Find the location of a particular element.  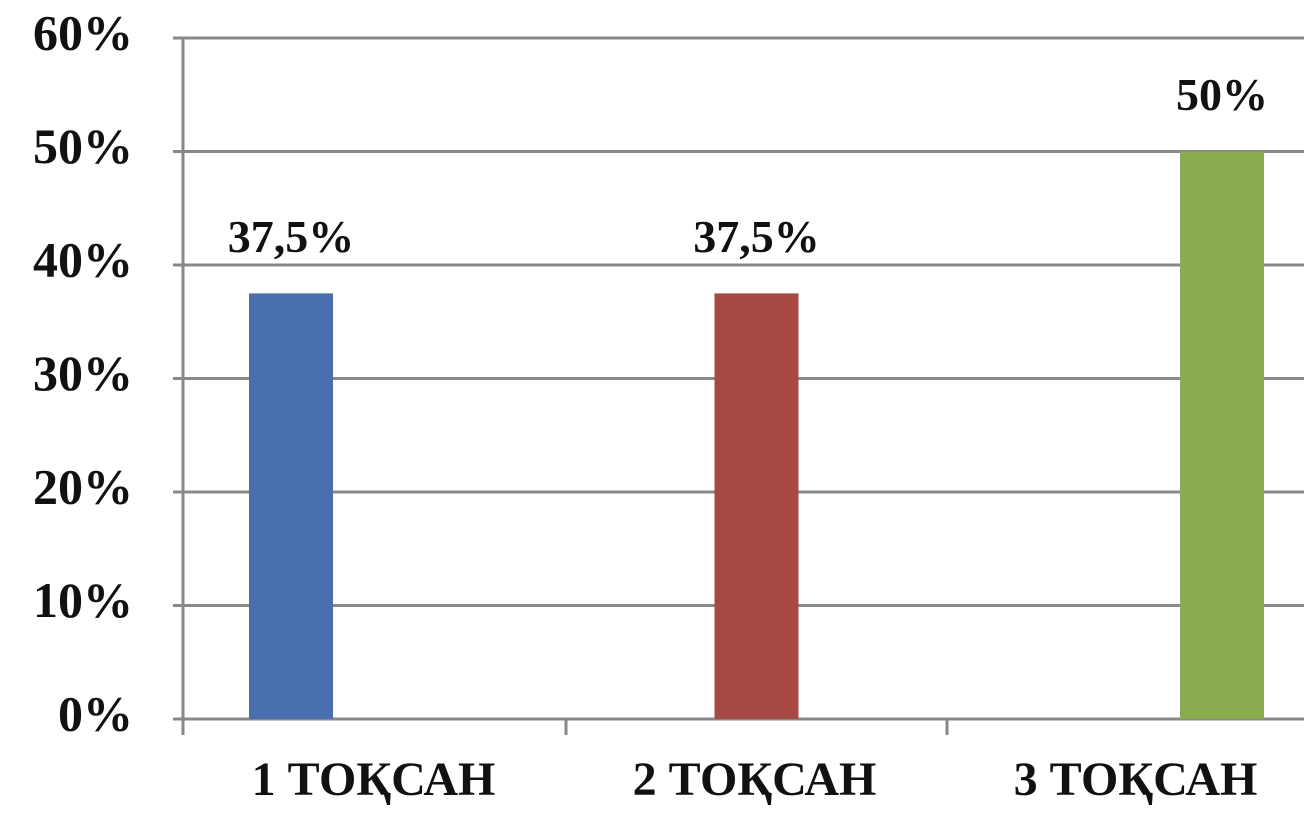

data-label: 50% is located at coordinates (1222, 94).